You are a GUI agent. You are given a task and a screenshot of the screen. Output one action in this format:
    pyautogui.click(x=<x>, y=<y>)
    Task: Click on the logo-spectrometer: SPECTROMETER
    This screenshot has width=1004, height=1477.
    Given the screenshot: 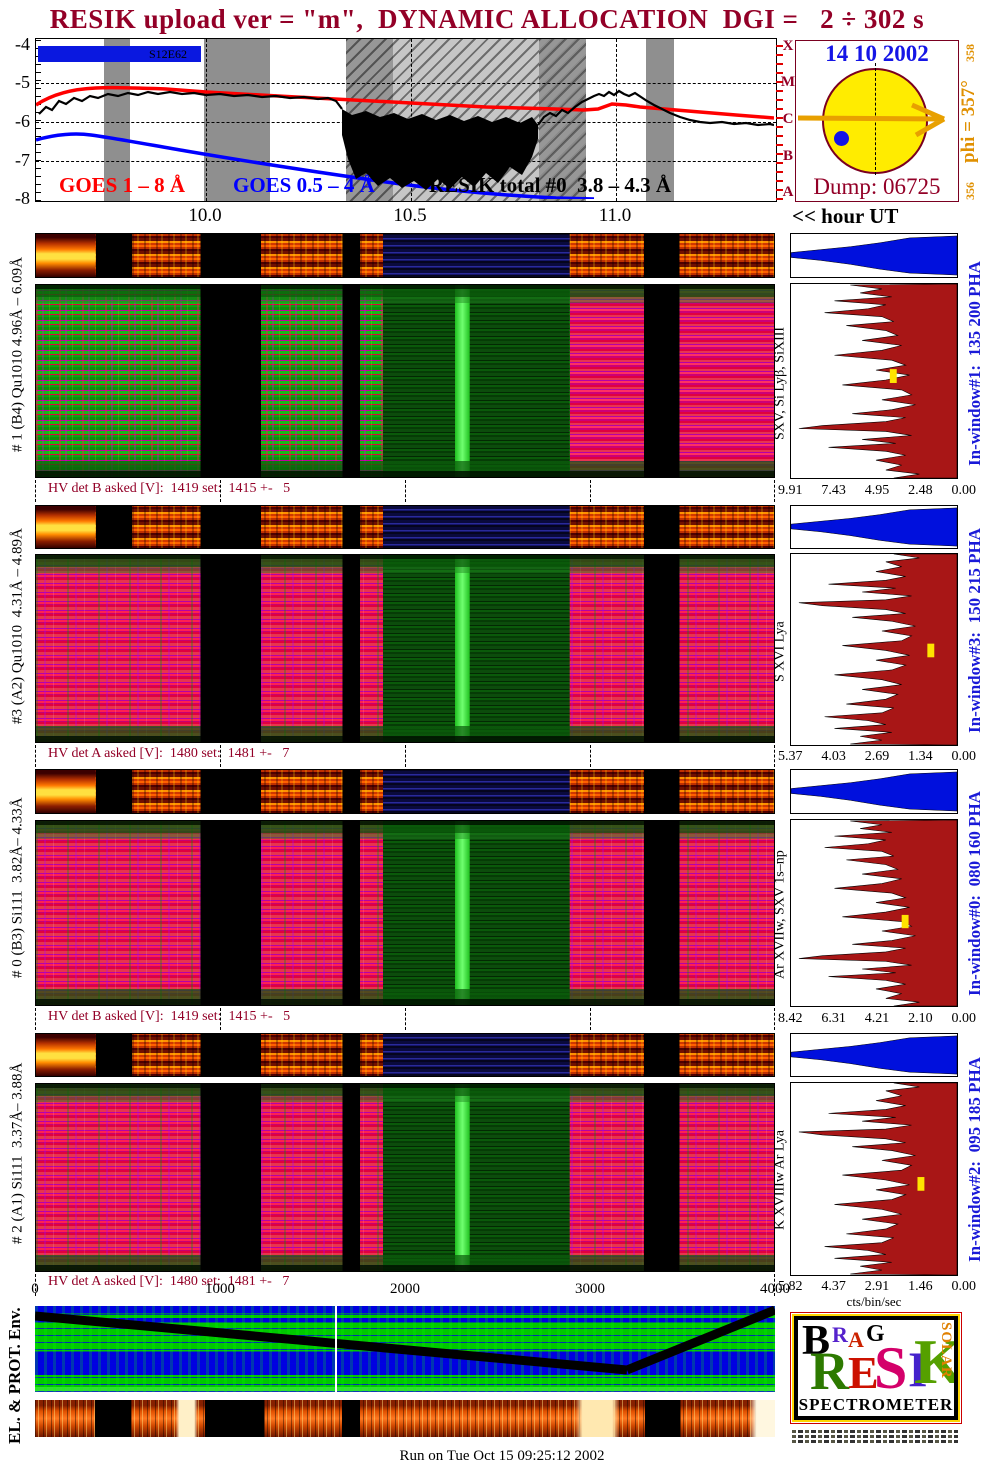 What is the action you would take?
    pyautogui.click(x=876, y=1404)
    